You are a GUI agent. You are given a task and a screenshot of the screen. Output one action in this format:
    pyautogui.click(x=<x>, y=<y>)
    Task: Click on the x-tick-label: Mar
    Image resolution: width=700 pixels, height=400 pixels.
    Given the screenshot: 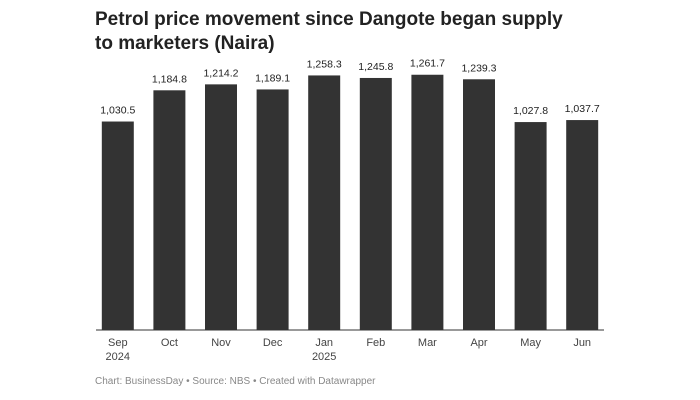 What is the action you would take?
    pyautogui.click(x=427, y=343)
    